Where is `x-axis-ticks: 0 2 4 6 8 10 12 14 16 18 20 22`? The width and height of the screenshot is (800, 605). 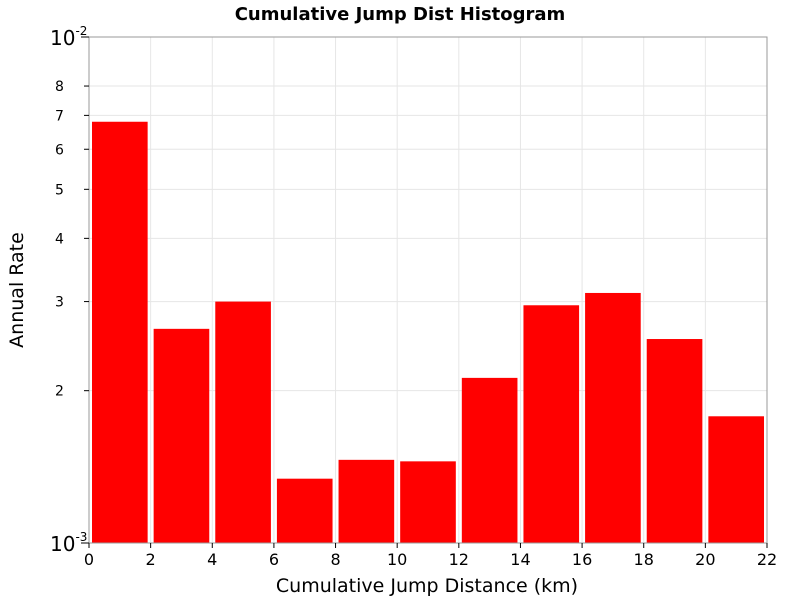 x-axis-ticks: 0 2 4 6 8 10 12 14 16 18 20 22 is located at coordinates (430, 556).